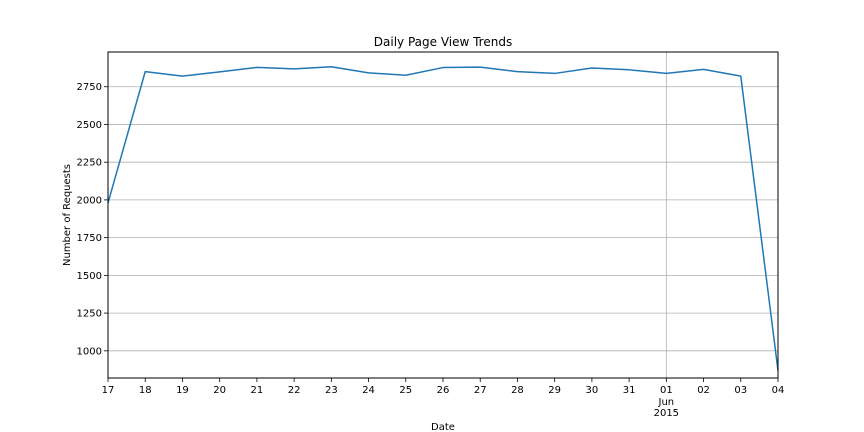 This screenshot has height=432, width=864. What do you see at coordinates (666, 390) in the screenshot?
I see `x-tick-label: 01` at bounding box center [666, 390].